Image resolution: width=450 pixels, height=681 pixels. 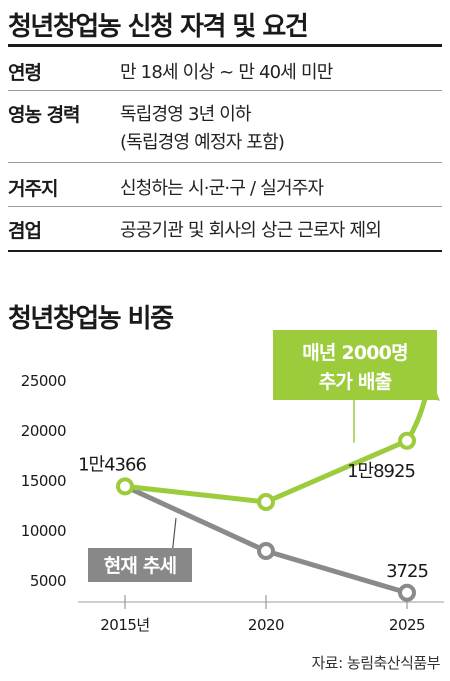 What do you see at coordinates (44, 115) in the screenshot?
I see `row-label-career: 영농 경력` at bounding box center [44, 115].